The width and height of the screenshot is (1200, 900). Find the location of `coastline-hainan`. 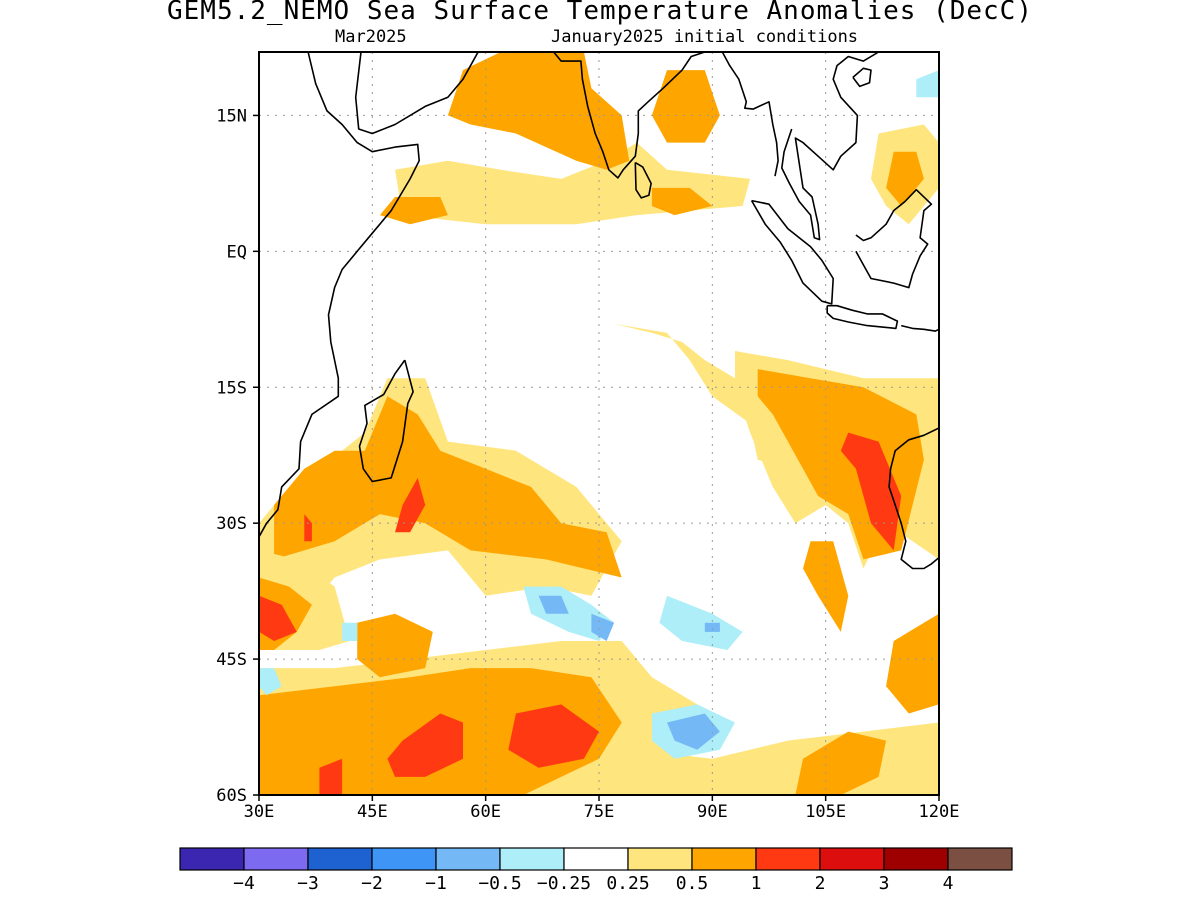

coastline-hainan is located at coordinates (862, 77).